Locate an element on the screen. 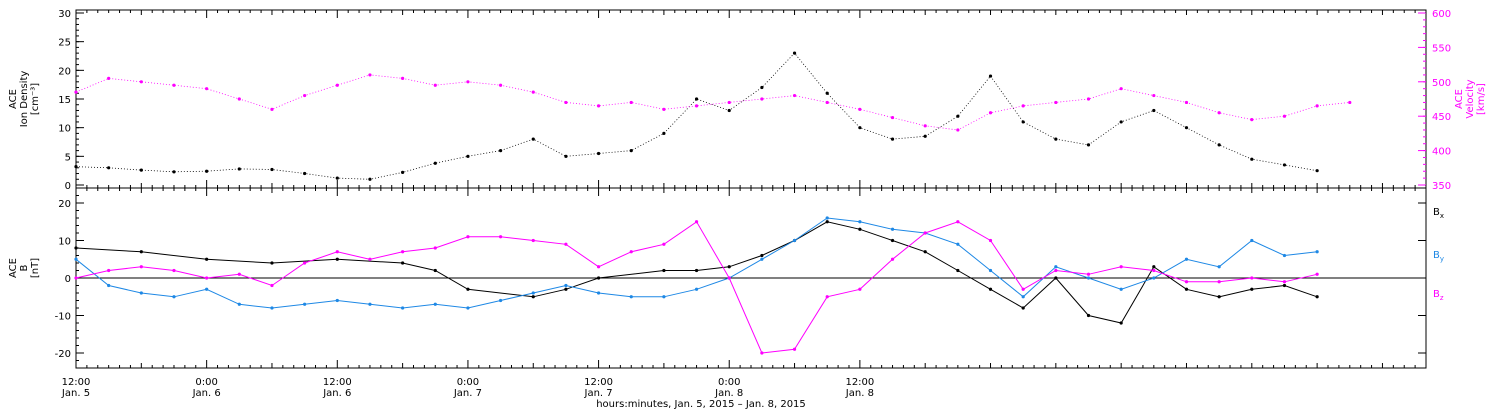  y-tick-label-left: 10 is located at coordinates (64, 129).